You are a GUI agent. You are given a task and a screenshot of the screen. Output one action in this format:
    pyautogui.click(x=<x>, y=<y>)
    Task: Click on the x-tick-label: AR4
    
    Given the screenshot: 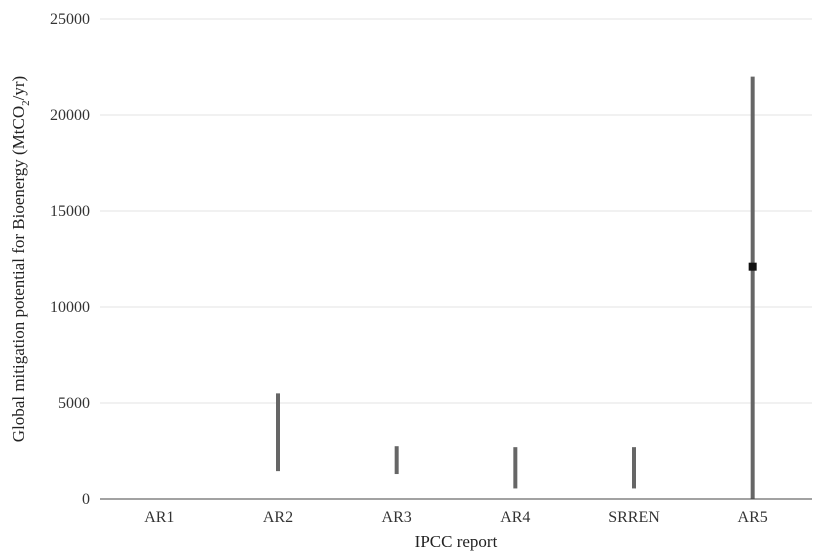 What is the action you would take?
    pyautogui.click(x=515, y=517)
    